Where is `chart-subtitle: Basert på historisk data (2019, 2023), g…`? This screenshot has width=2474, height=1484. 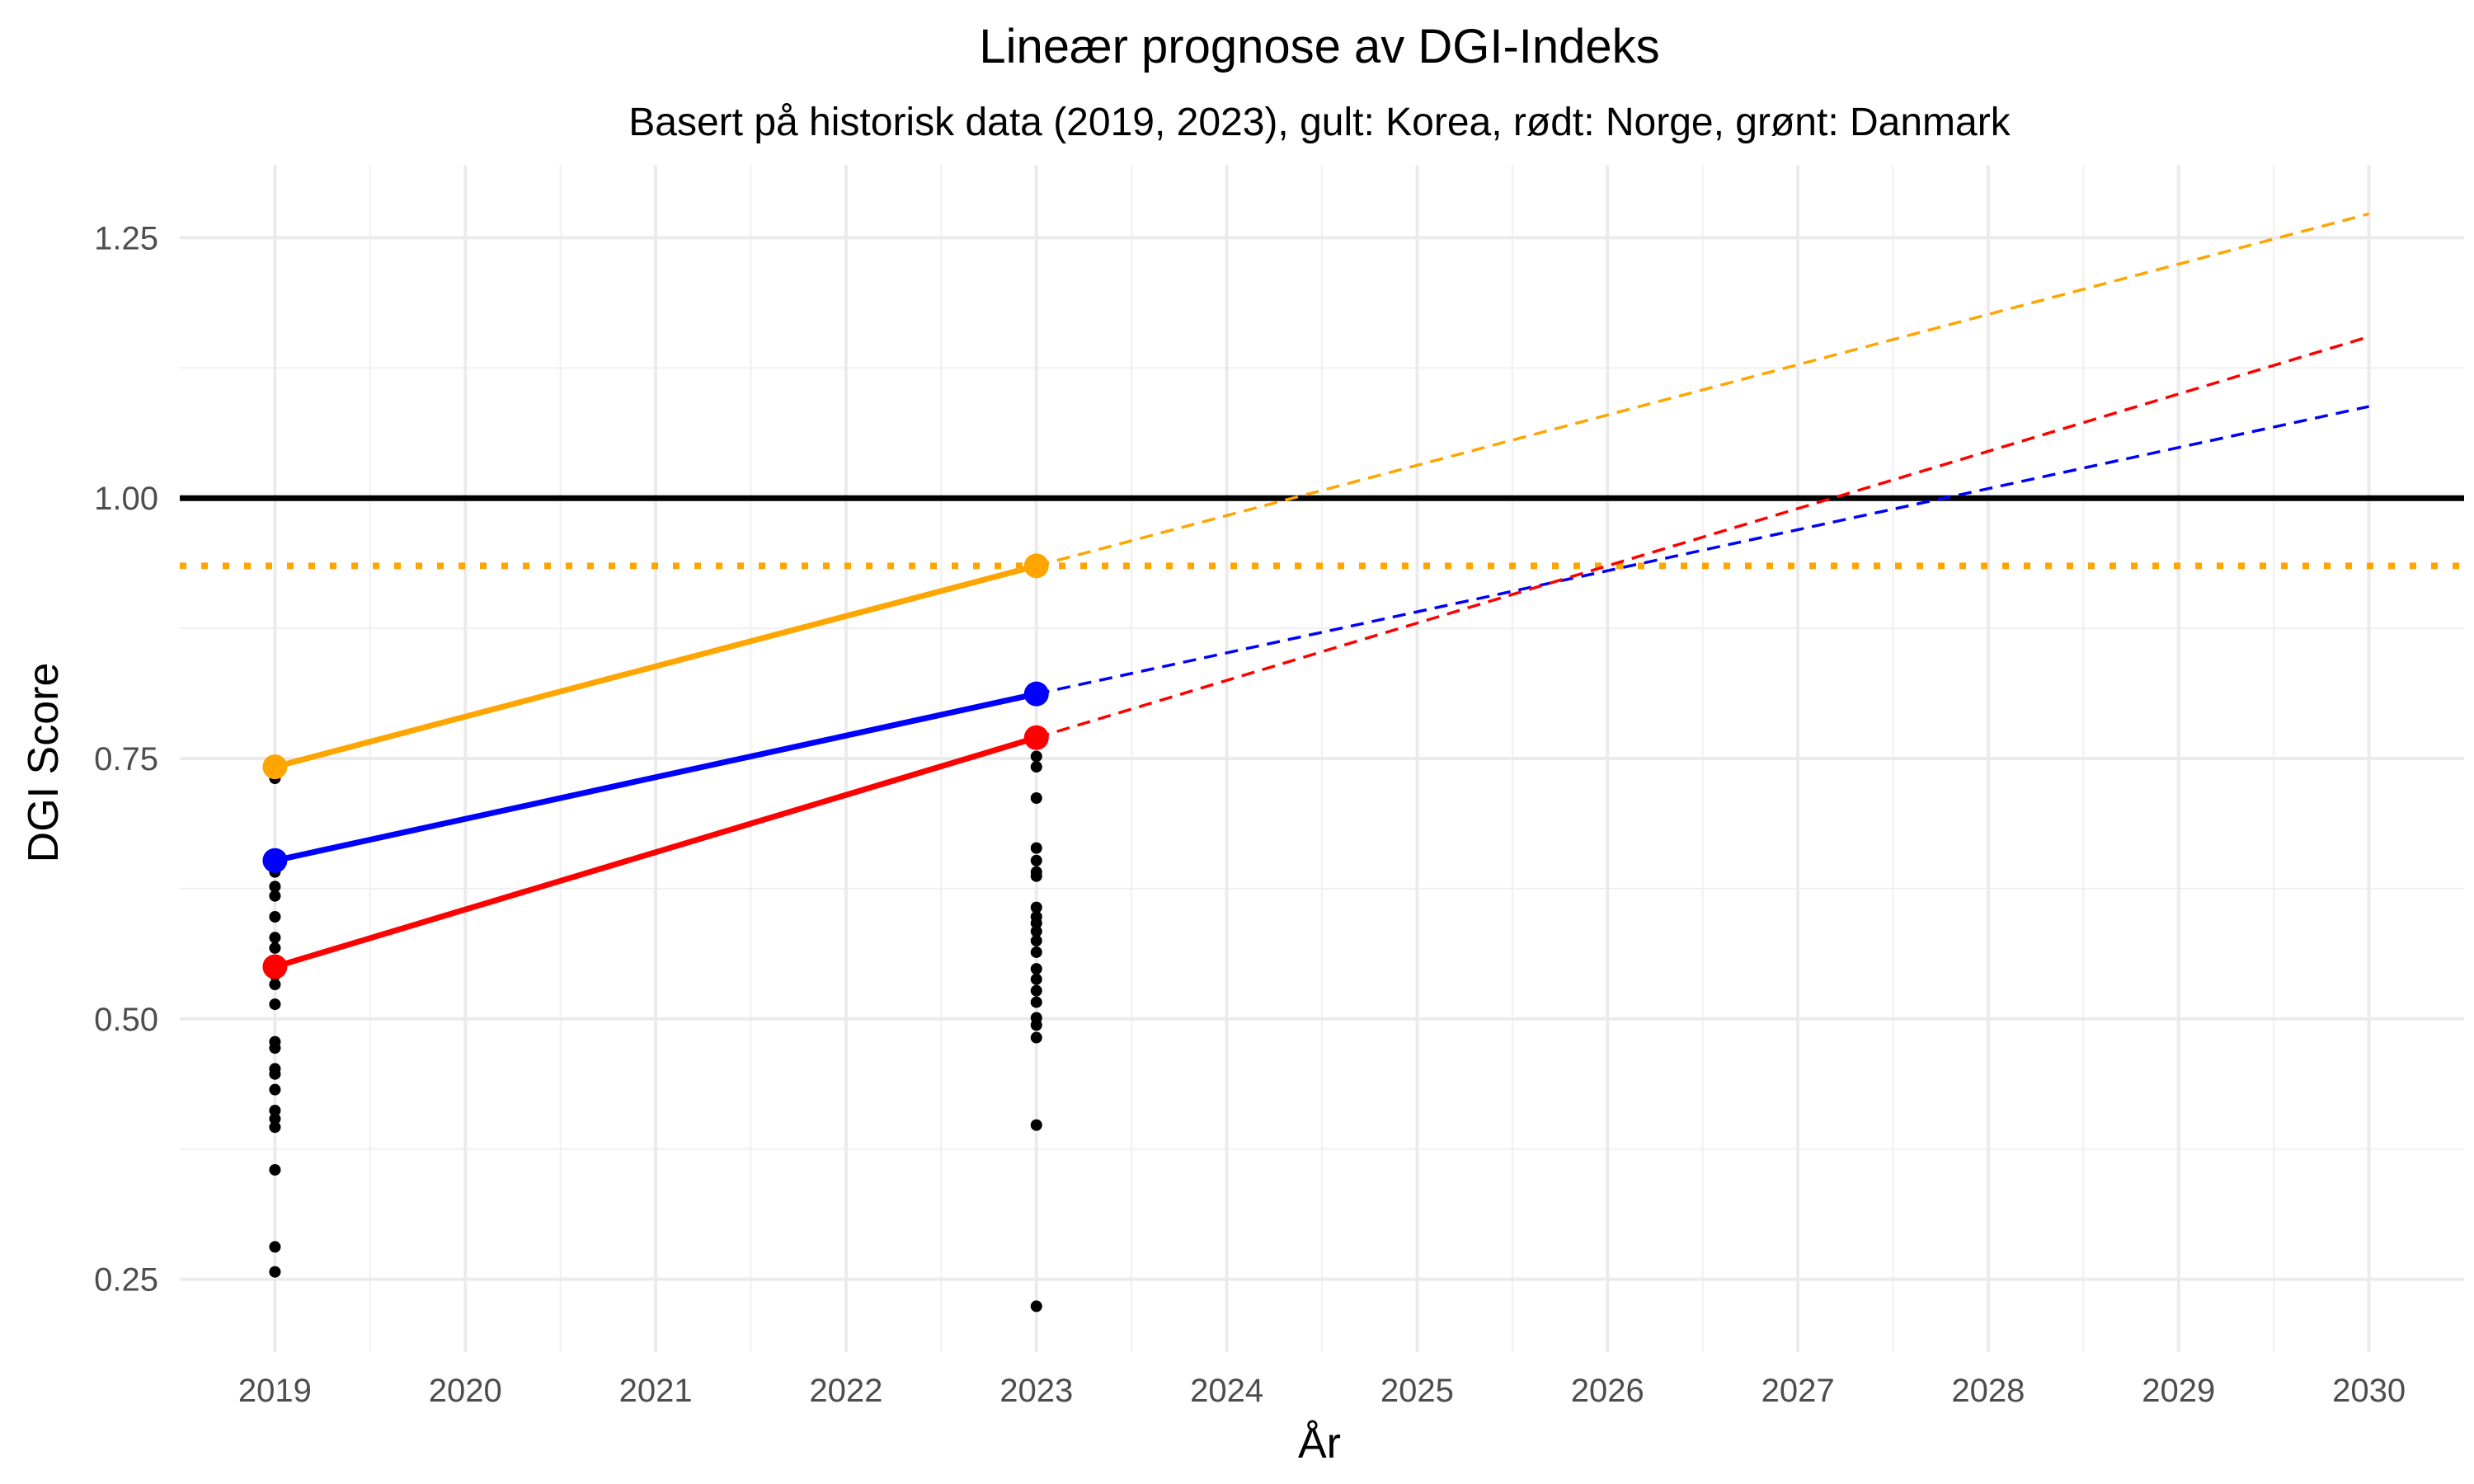
chart-subtitle: Basert på historisk data (2019, 2023), g… is located at coordinates (1319, 122).